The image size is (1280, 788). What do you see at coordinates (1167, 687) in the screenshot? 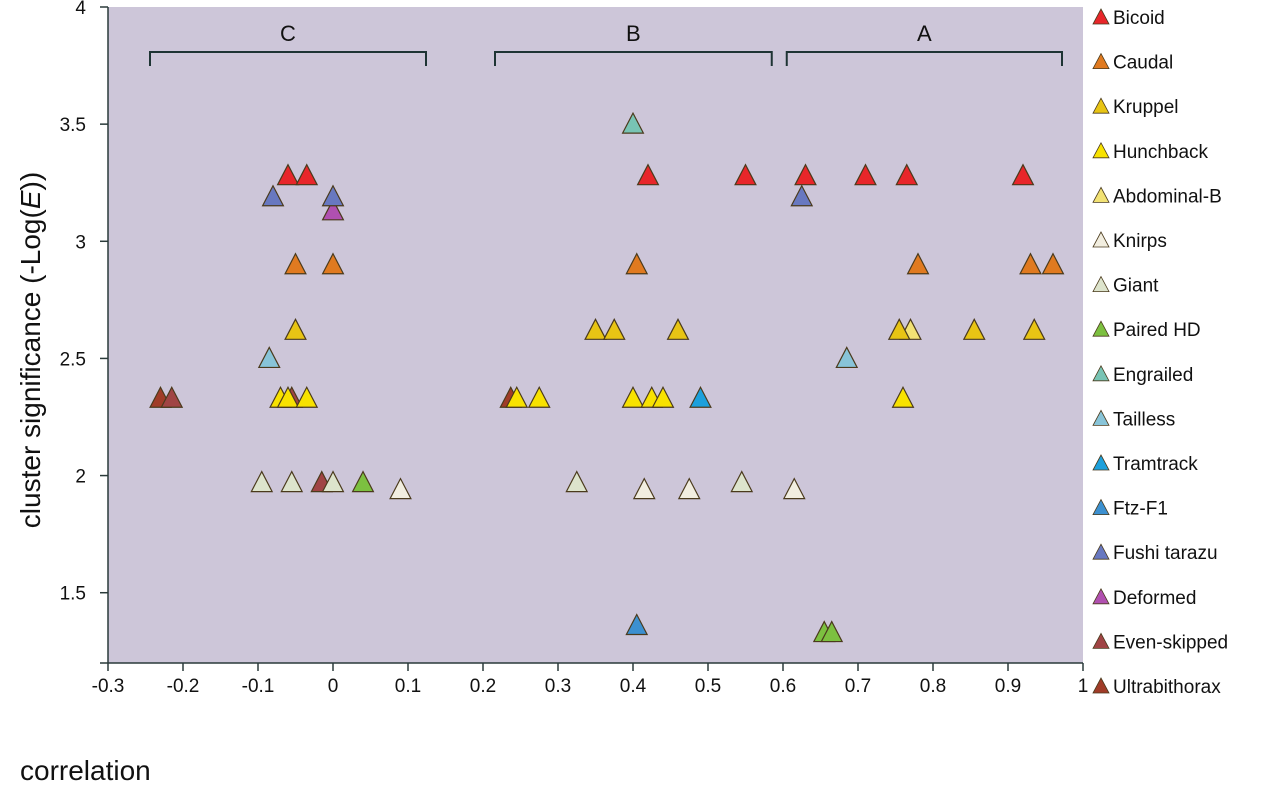
I see `legend-label: Ultrabithorax` at bounding box center [1167, 687].